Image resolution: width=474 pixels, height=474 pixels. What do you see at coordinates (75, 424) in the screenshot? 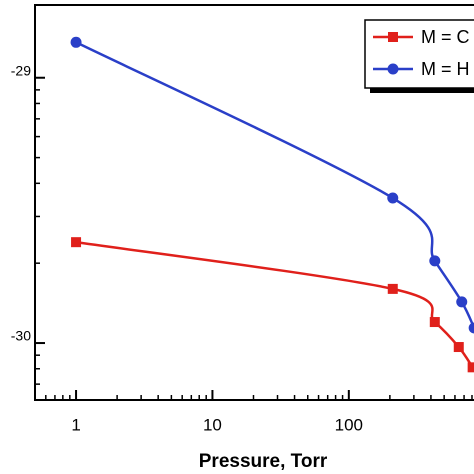
I see `x-tick-label: 1` at bounding box center [75, 424].